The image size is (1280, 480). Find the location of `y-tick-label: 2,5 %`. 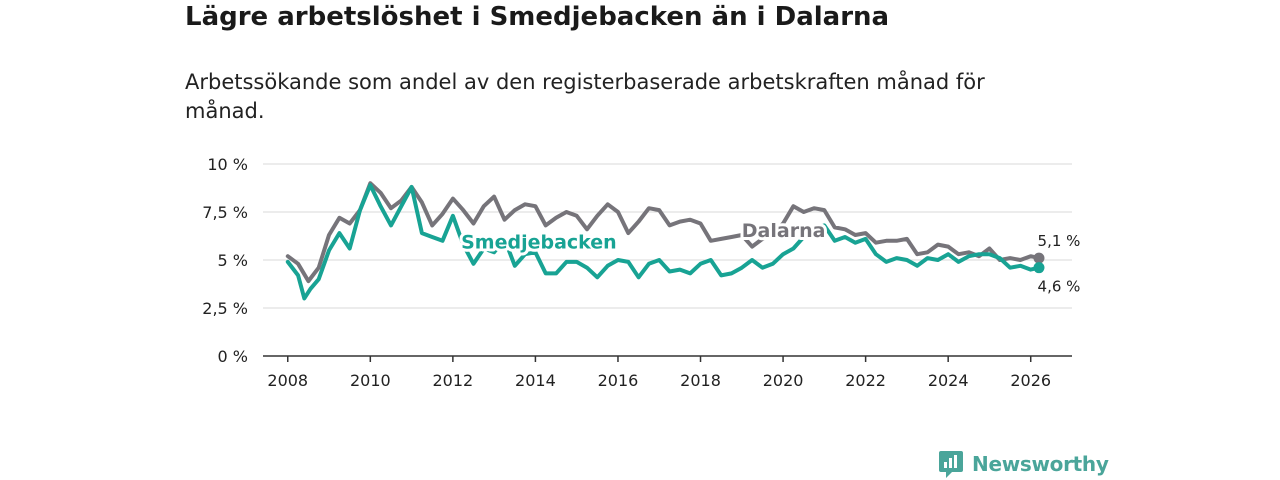

y-tick-label: 2,5 % is located at coordinates (225, 308).